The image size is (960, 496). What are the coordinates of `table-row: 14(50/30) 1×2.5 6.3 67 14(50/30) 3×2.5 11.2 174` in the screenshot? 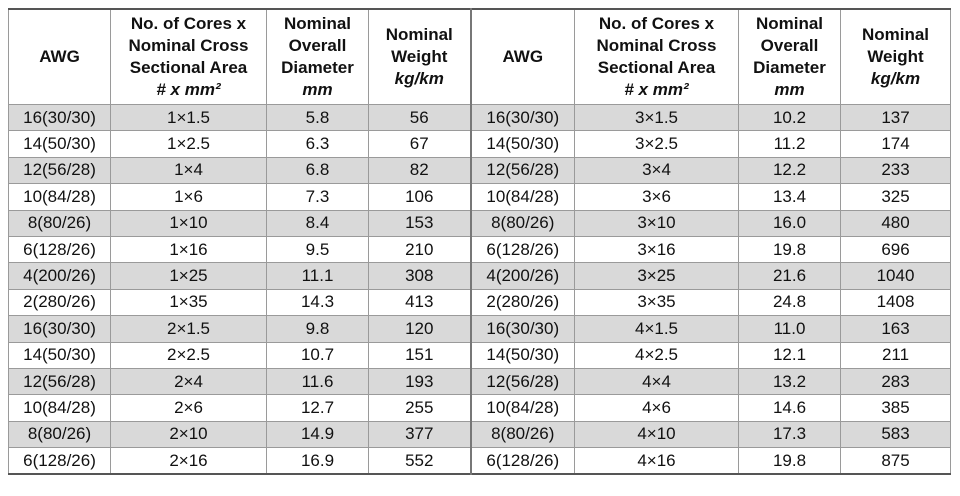 It's located at (479, 144).